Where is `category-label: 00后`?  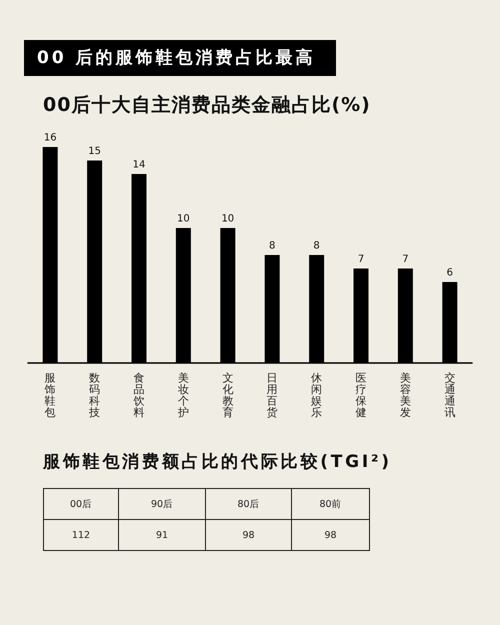
category-label: 00后 is located at coordinates (81, 504).